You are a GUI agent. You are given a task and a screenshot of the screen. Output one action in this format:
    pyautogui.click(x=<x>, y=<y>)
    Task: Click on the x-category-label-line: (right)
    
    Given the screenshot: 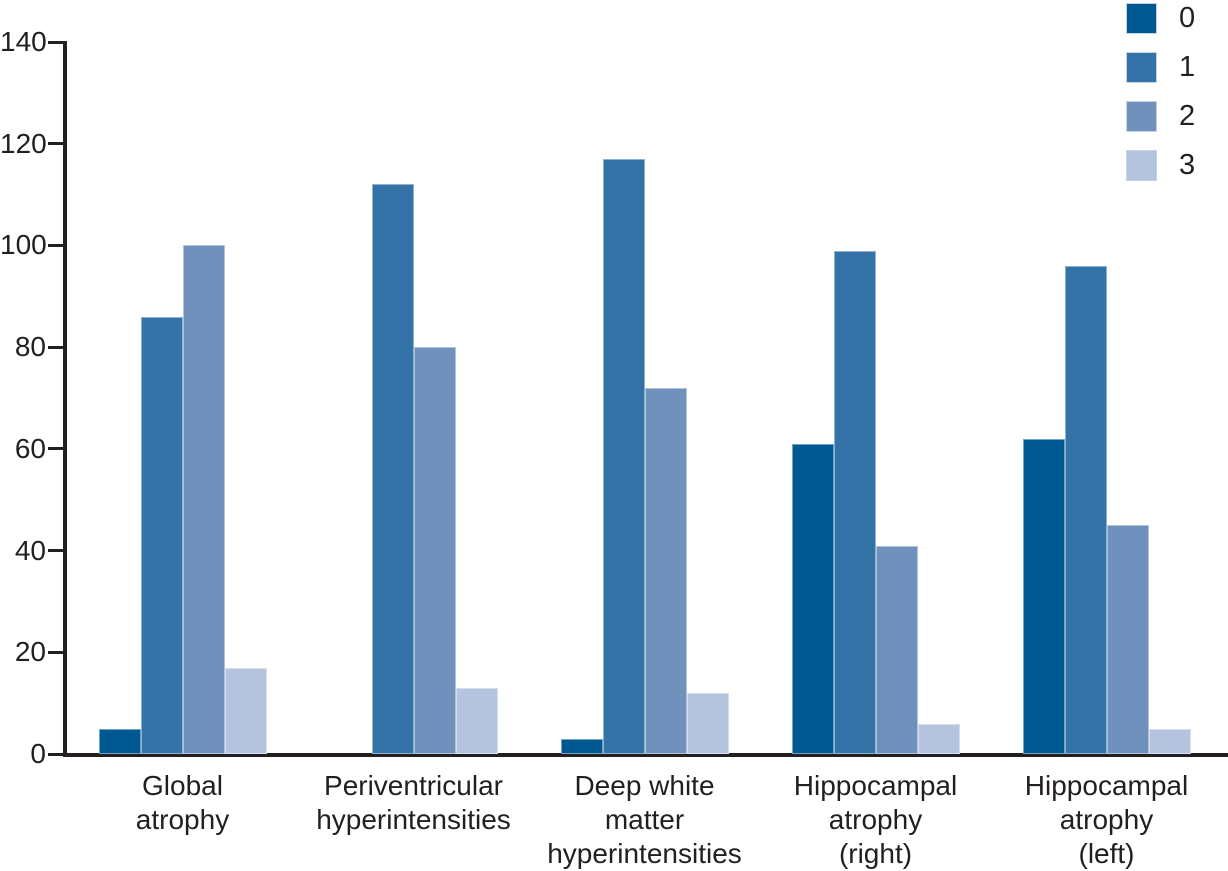 What is the action you would take?
    pyautogui.click(x=875, y=853)
    